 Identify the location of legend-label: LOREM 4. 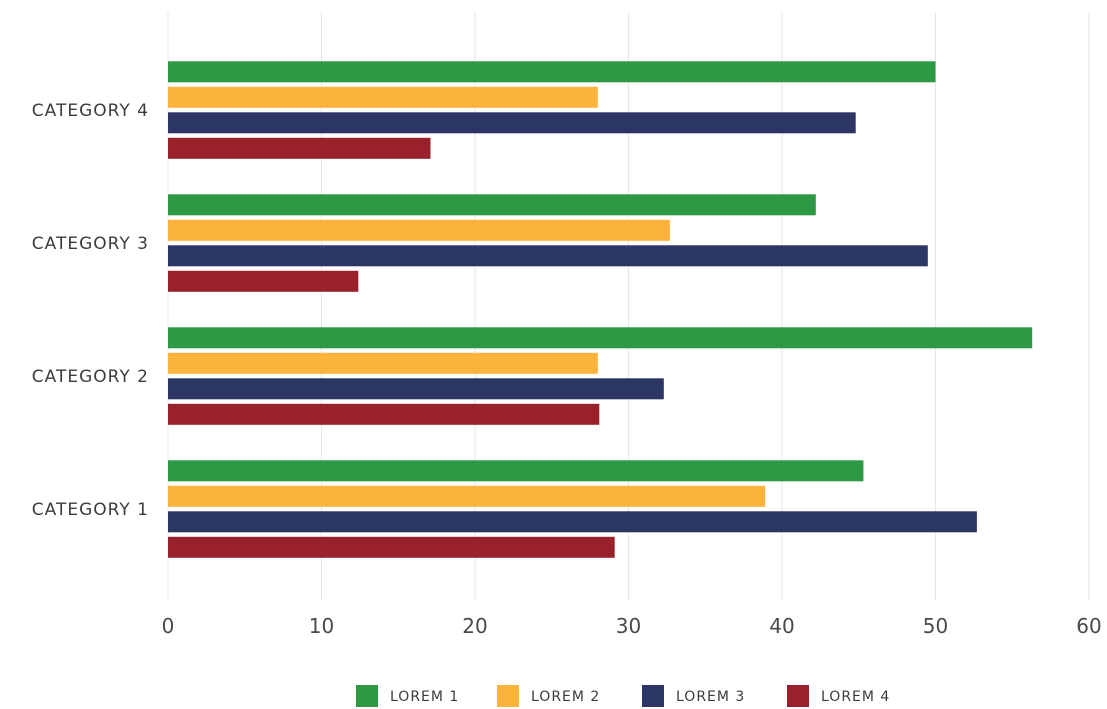
(855, 697).